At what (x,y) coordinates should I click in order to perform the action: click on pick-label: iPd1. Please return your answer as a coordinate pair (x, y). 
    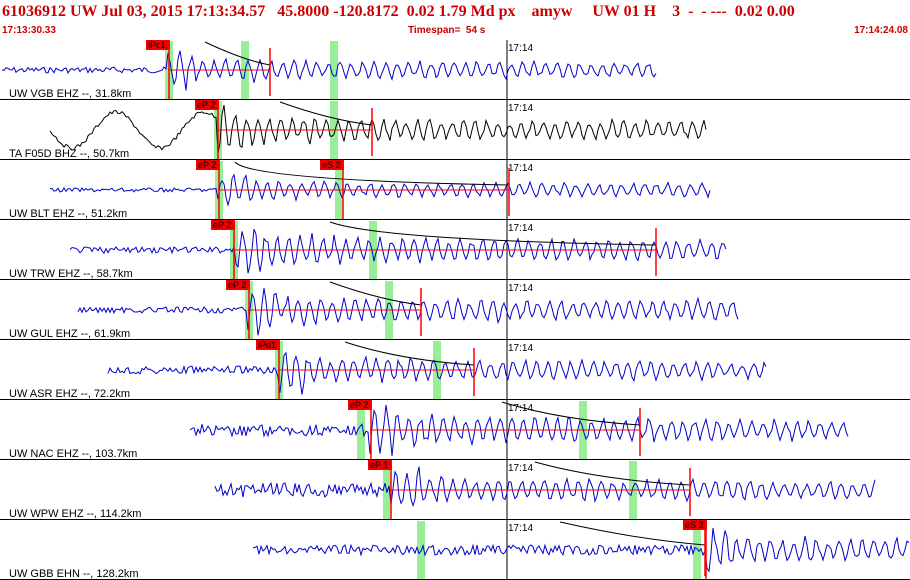
    Looking at the image, I should click on (267, 345).